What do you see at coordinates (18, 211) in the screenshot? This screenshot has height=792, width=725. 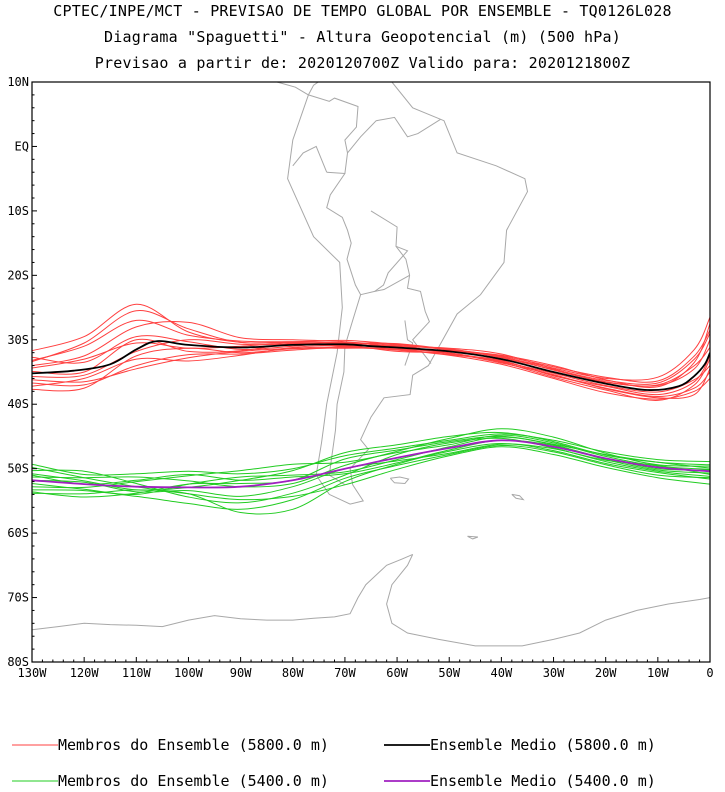 I see `y-tick-label: 10S` at bounding box center [18, 211].